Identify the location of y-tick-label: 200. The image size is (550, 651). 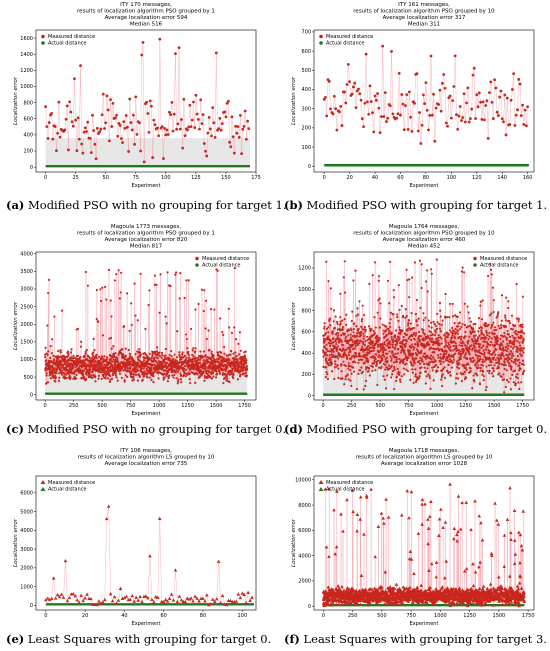
(306, 129).